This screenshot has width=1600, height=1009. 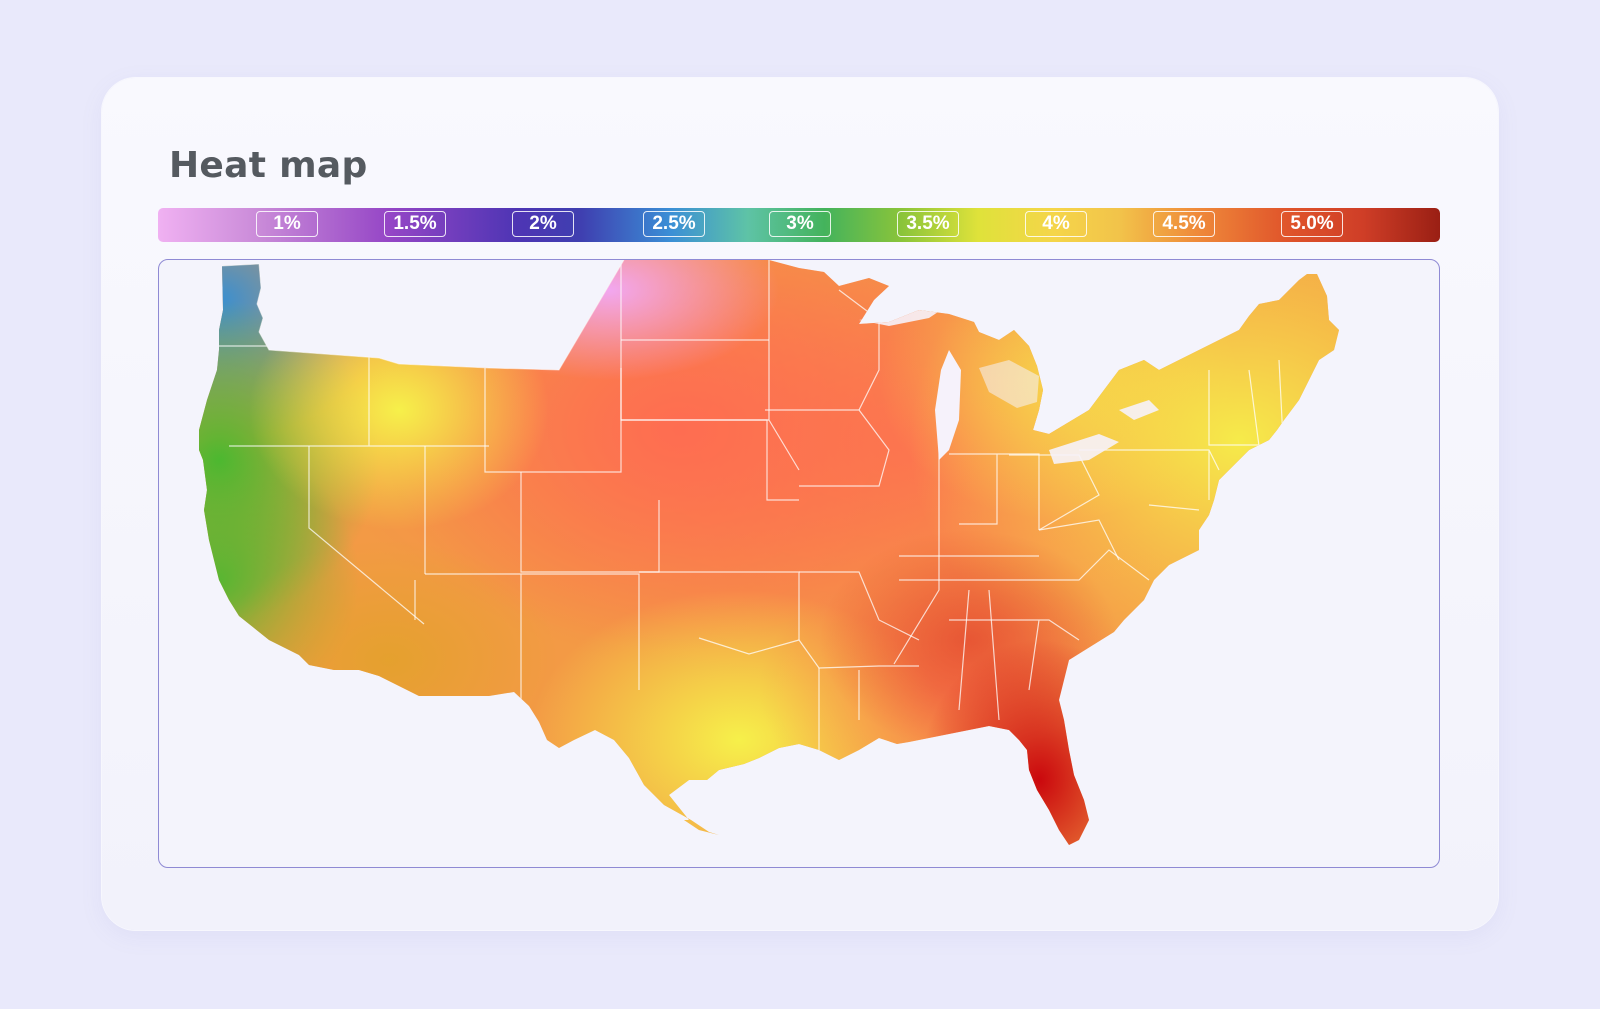 What do you see at coordinates (415, 224) in the screenshot?
I see `legend-tick-1-5: 1.5%` at bounding box center [415, 224].